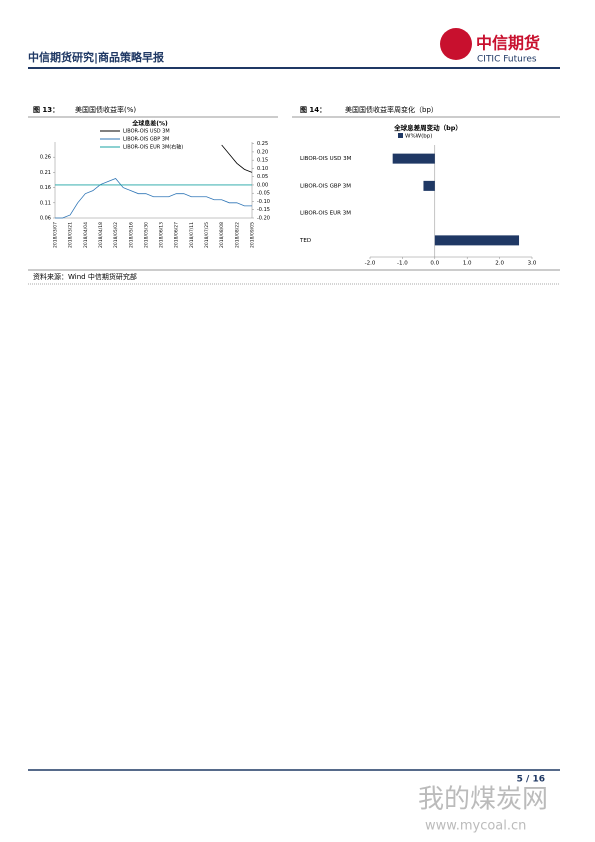 The width and height of the screenshot is (595, 842). I want to click on x-tick-label: 2018/03/07, so click(56, 235).